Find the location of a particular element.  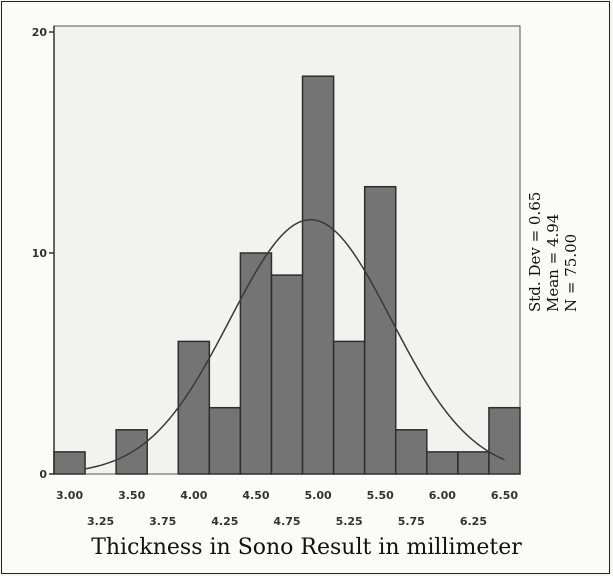

x-tick-label: 3.25 is located at coordinates (100, 521).